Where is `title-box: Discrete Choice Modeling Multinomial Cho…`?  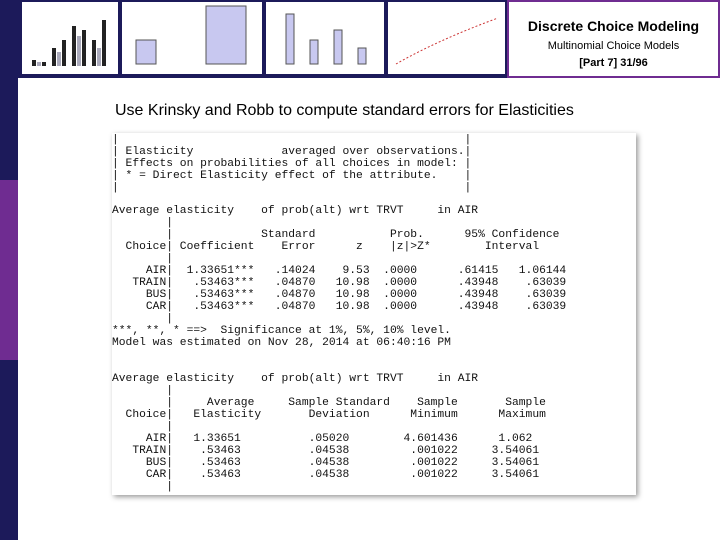 title-box: Discrete Choice Modeling Multinomial Cho… is located at coordinates (613, 39).